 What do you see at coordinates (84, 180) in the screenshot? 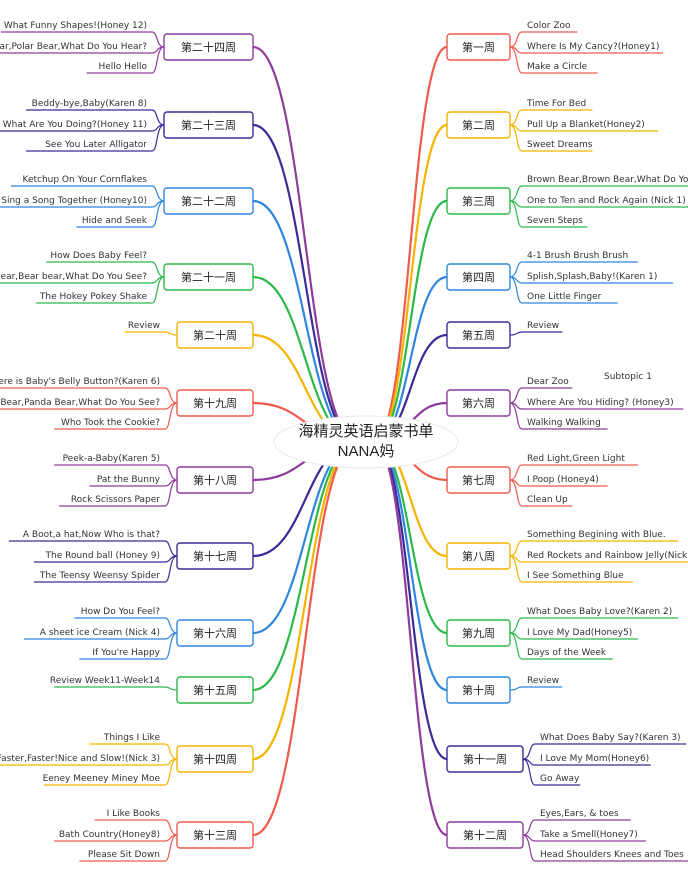
I see `book-title: Ketchup On Your Cornflakes` at bounding box center [84, 180].